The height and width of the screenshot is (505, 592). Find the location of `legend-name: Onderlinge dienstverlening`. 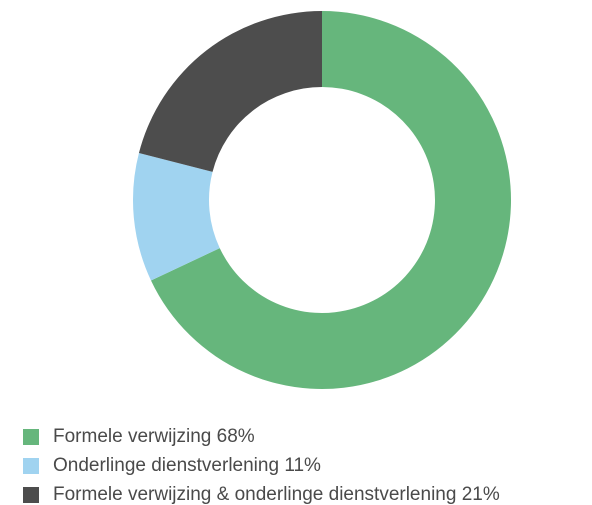

legend-name: Onderlinge dienstverlening is located at coordinates (166, 465).